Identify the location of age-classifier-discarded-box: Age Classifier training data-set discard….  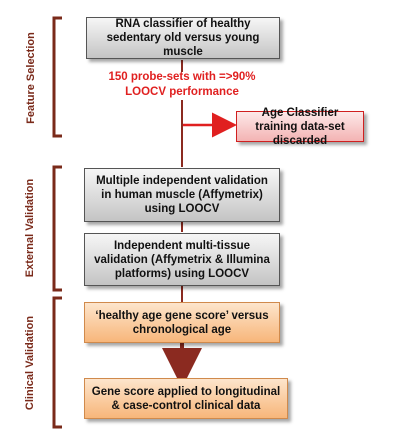
(300, 127).